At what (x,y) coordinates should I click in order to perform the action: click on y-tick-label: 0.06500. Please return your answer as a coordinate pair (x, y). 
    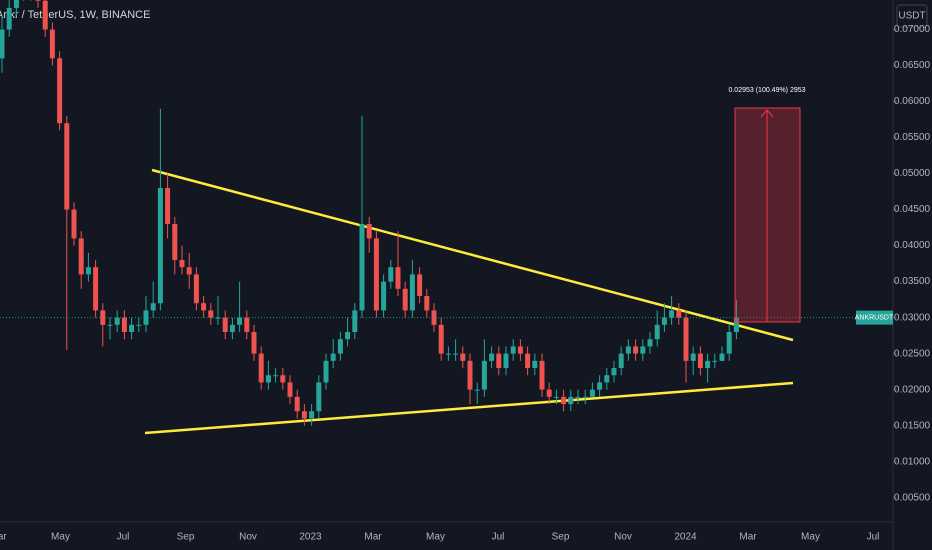
    Looking at the image, I should click on (912, 65).